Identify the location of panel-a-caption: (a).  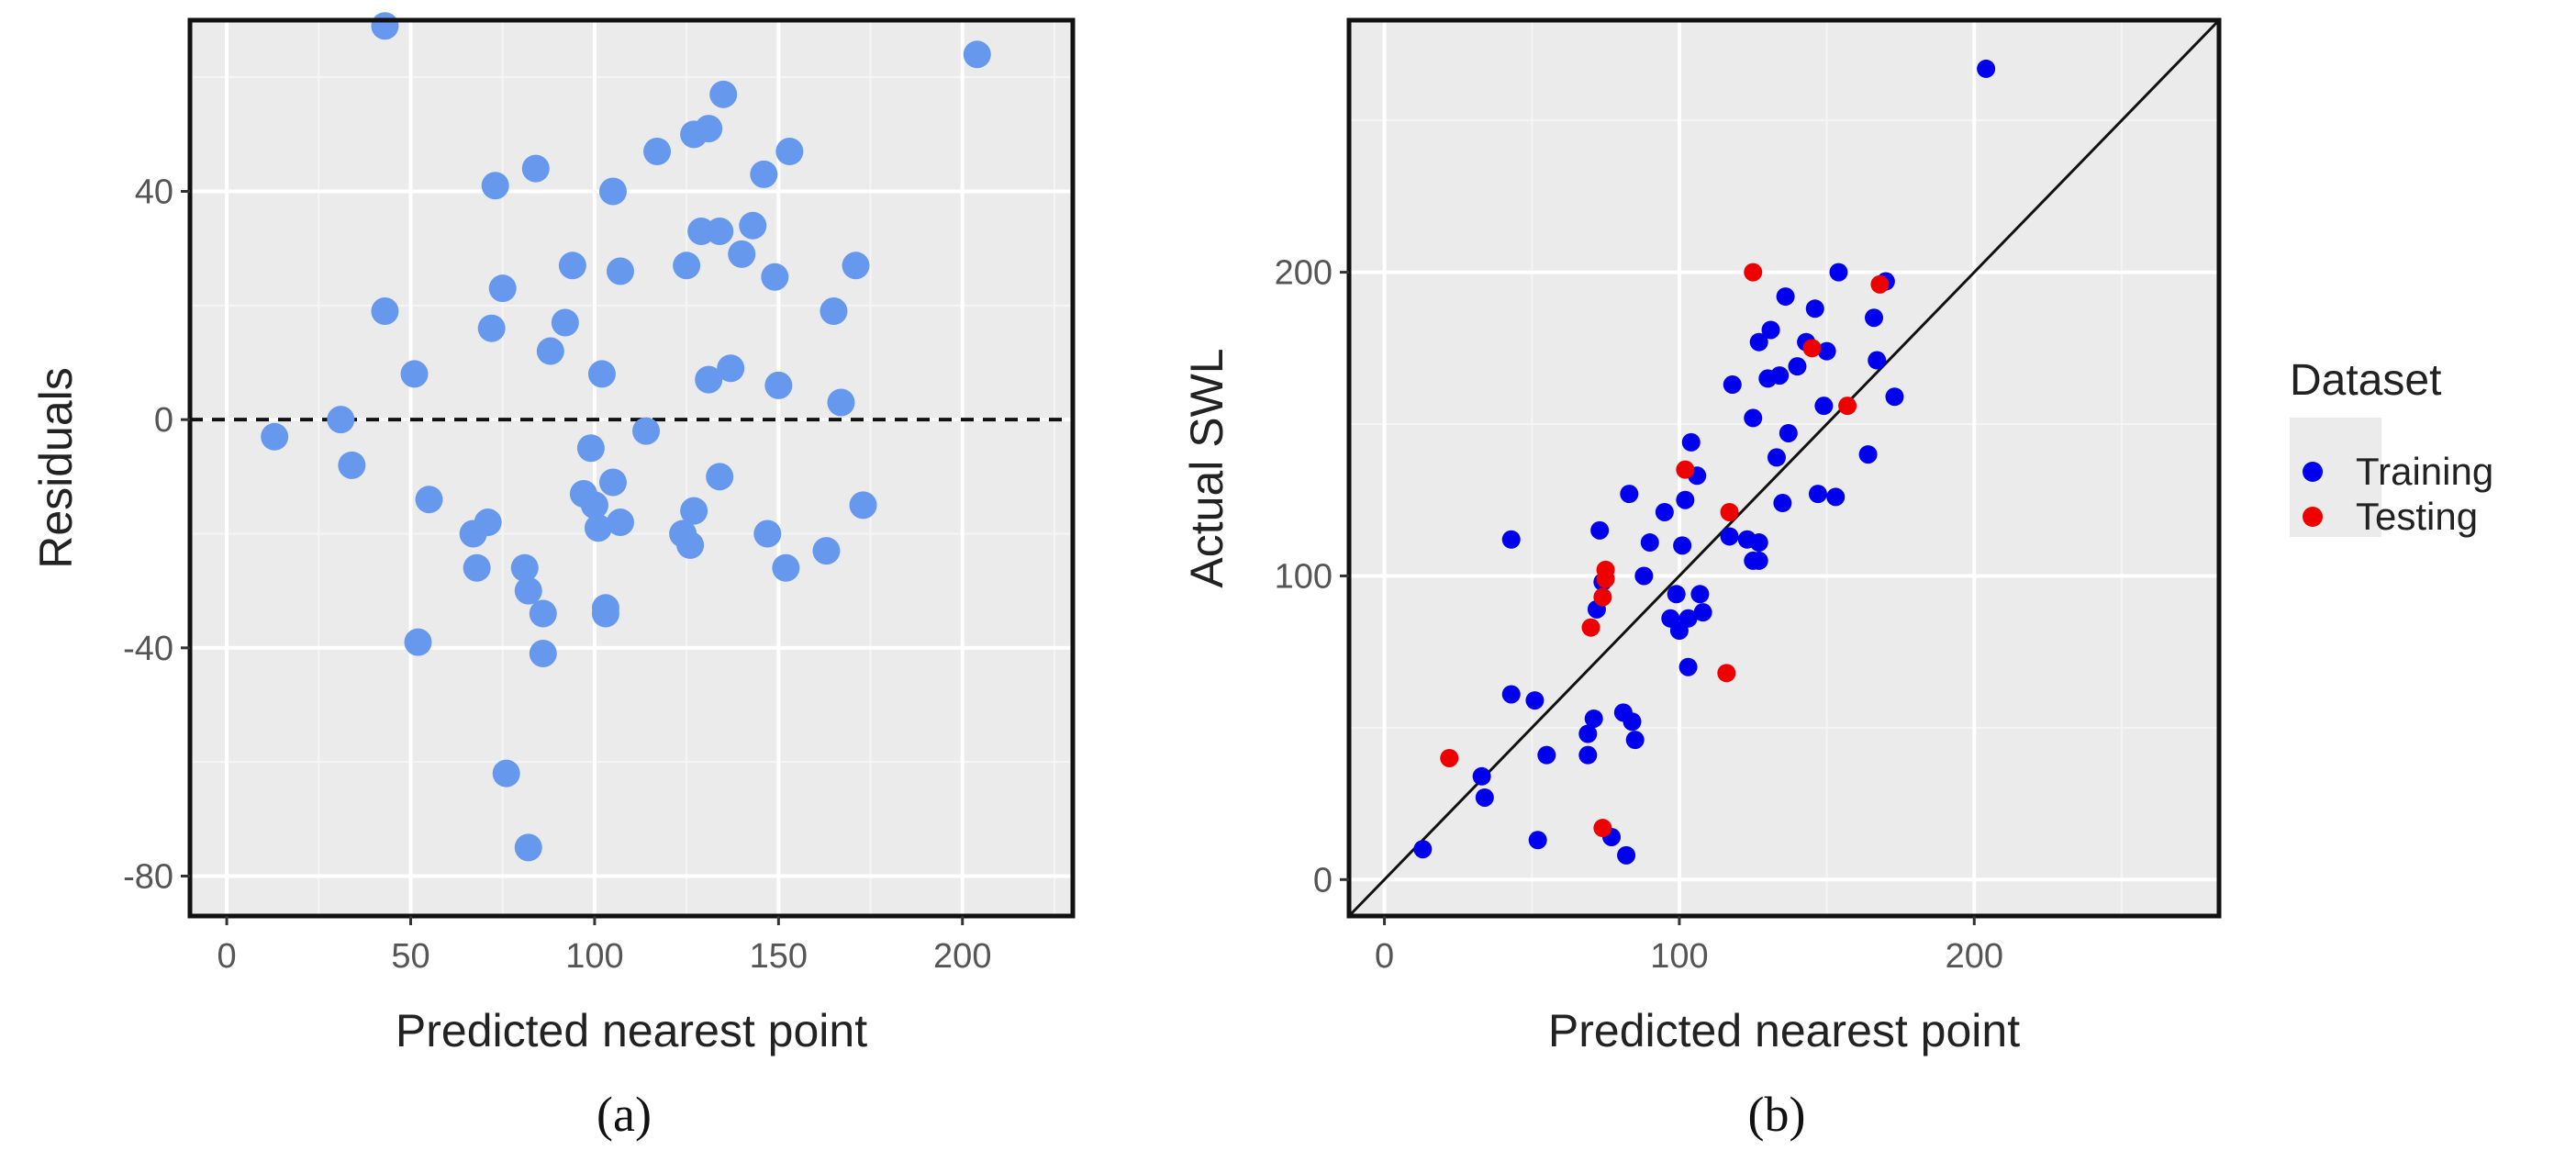
(624, 1114).